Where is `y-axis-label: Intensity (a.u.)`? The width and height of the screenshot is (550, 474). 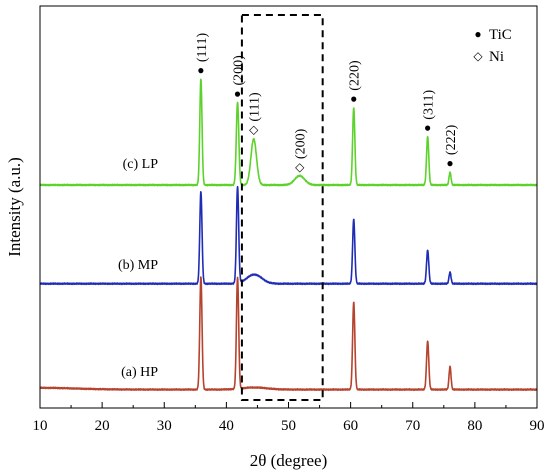
y-axis-label: Intensity (a.u.) is located at coordinates (14, 207).